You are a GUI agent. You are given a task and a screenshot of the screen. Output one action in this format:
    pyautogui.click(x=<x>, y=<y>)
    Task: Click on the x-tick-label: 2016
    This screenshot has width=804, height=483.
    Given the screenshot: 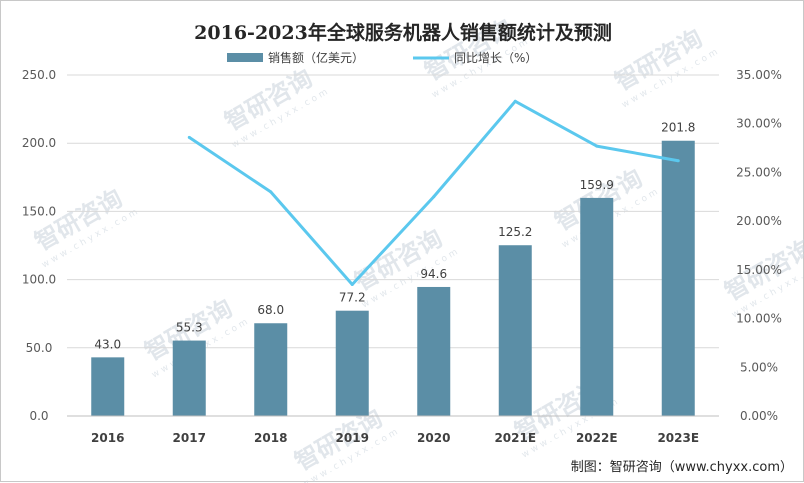 What is the action you would take?
    pyautogui.click(x=107, y=438)
    